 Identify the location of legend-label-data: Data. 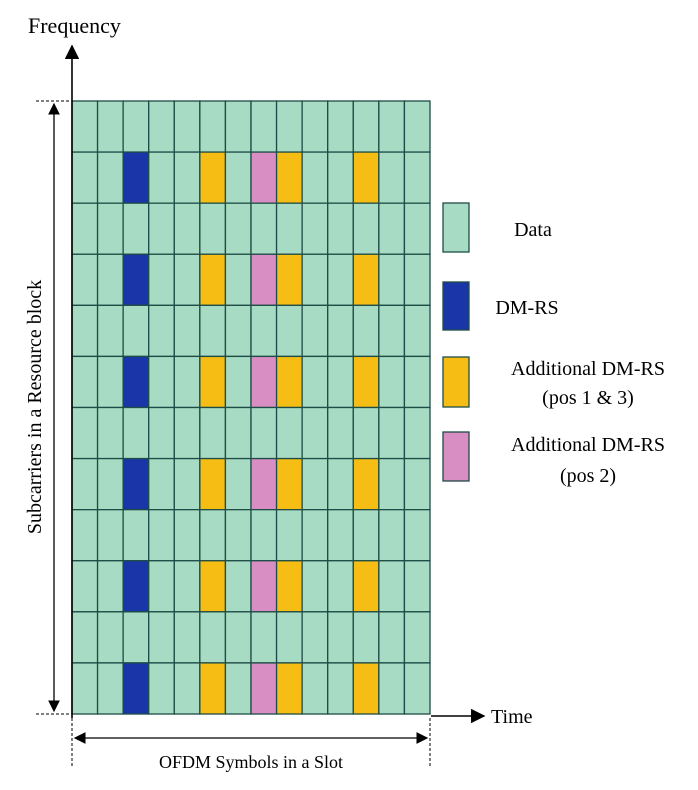
(533, 230).